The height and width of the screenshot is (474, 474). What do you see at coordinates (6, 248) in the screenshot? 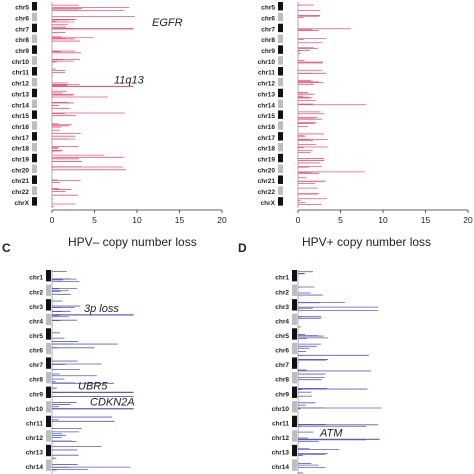
I see `panel-c-letter: C` at bounding box center [6, 248].